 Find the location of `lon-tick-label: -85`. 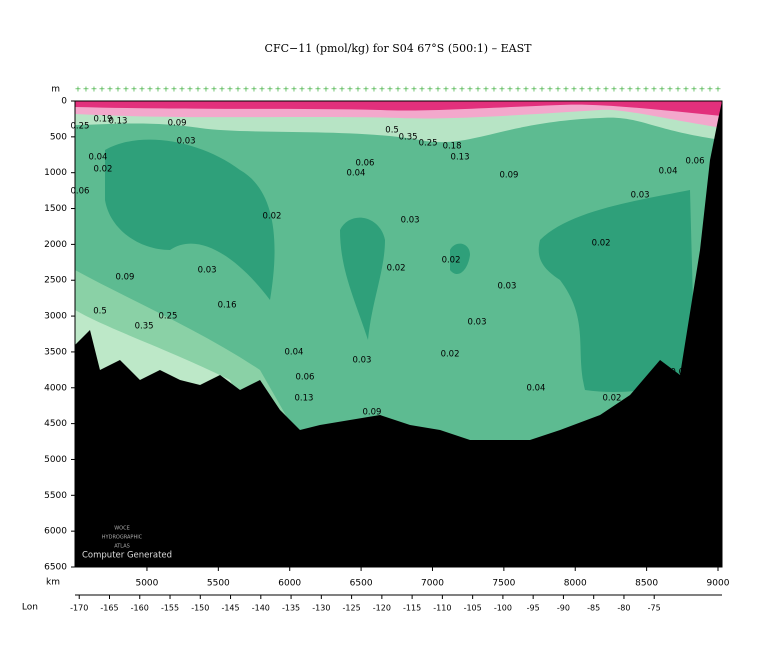

lon-tick-label: -85 is located at coordinates (593, 608).